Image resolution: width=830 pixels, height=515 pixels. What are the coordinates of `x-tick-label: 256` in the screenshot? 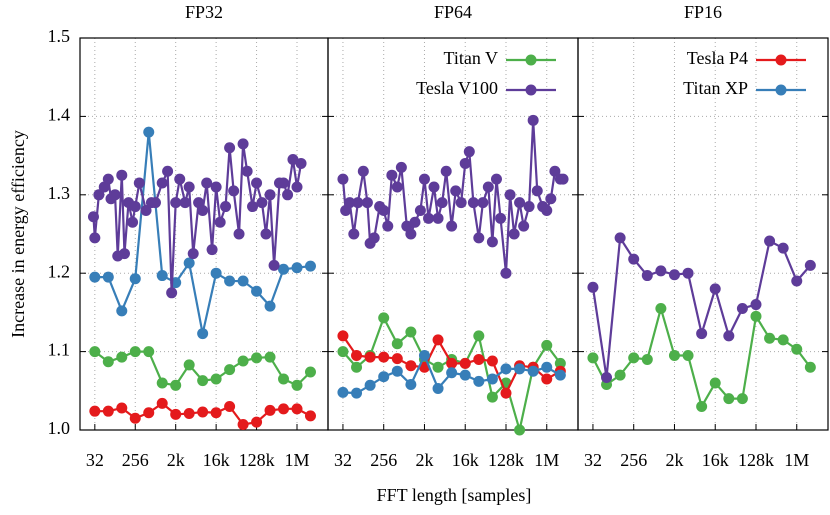 It's located at (633, 460).